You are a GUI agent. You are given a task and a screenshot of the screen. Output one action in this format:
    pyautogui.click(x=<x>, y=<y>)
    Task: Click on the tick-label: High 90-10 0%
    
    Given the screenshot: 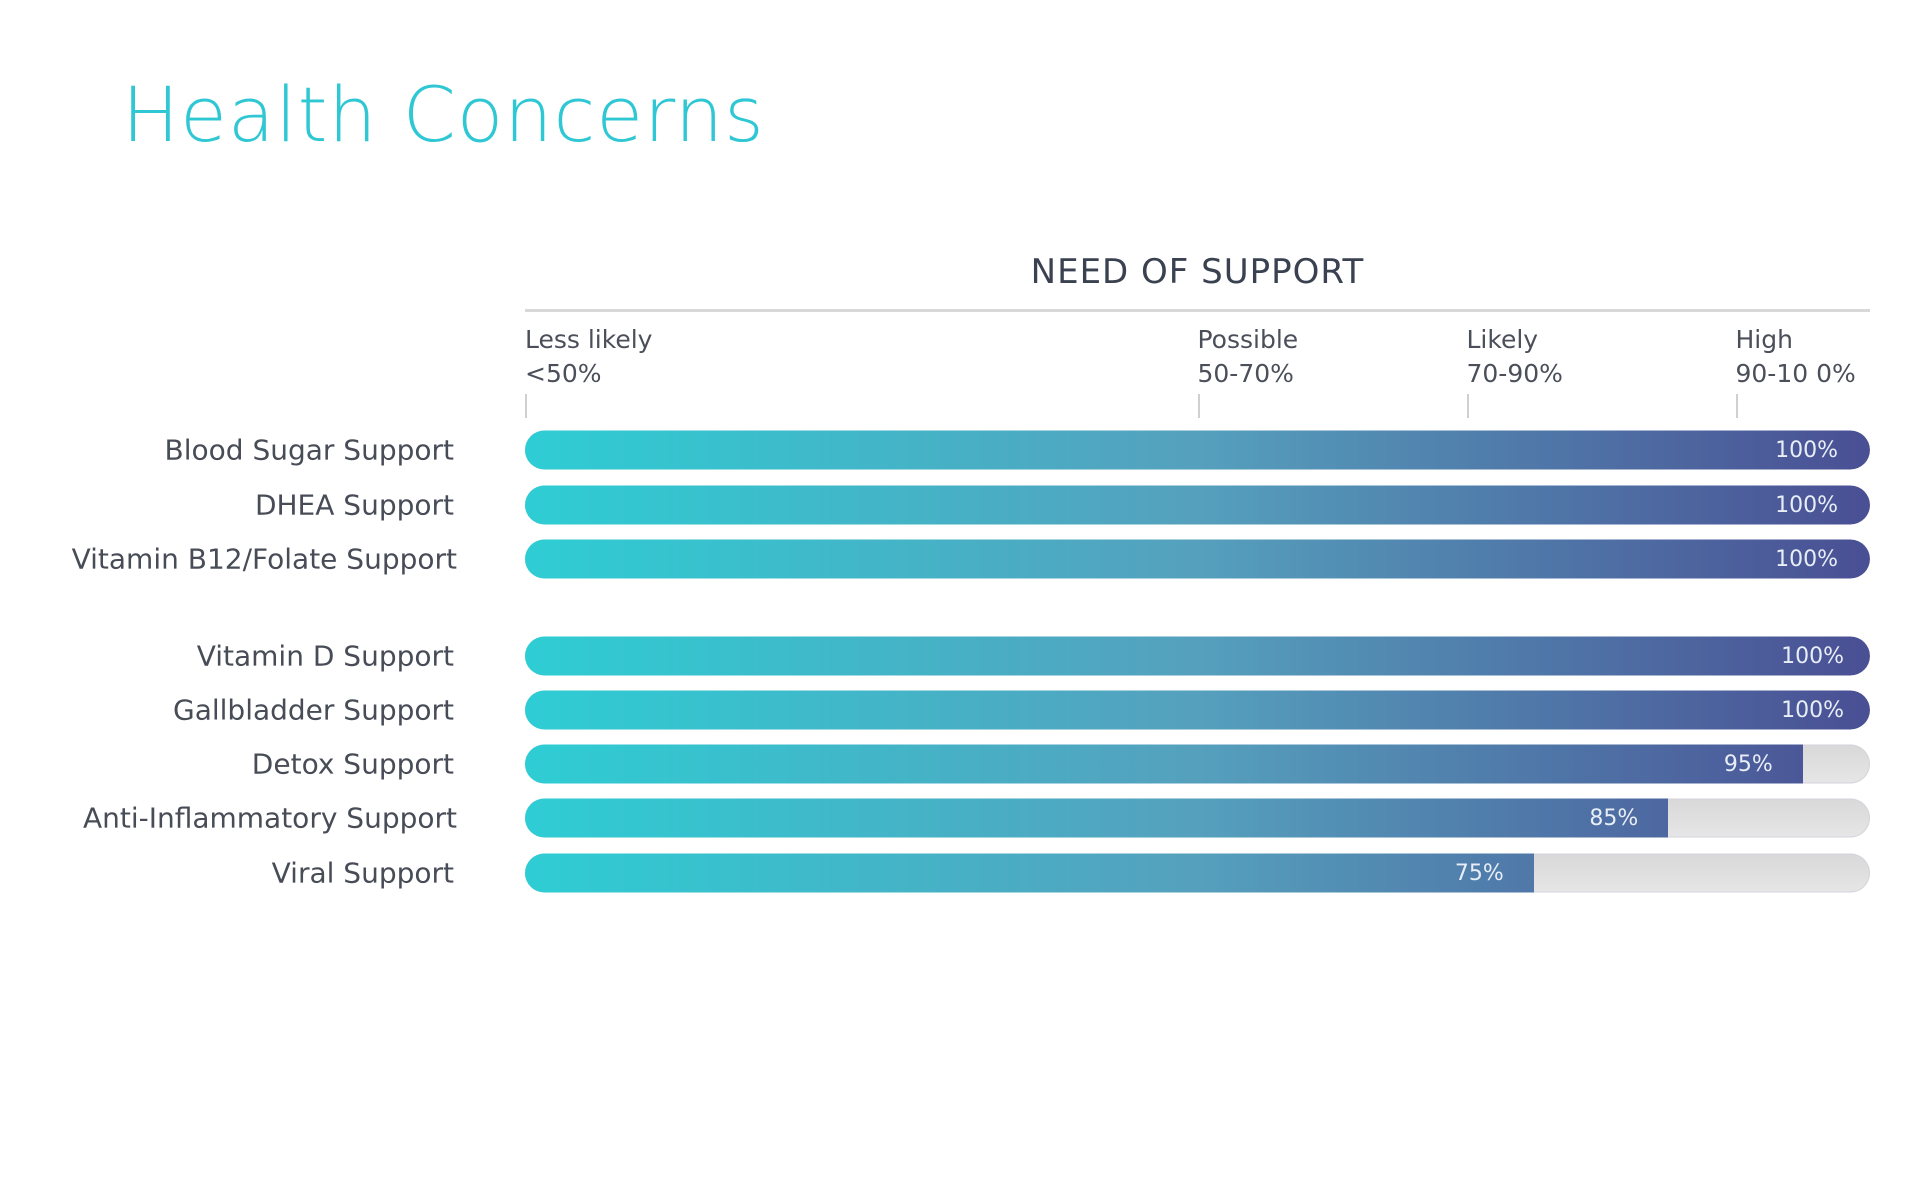 What is the action you would take?
    pyautogui.click(x=1796, y=357)
    